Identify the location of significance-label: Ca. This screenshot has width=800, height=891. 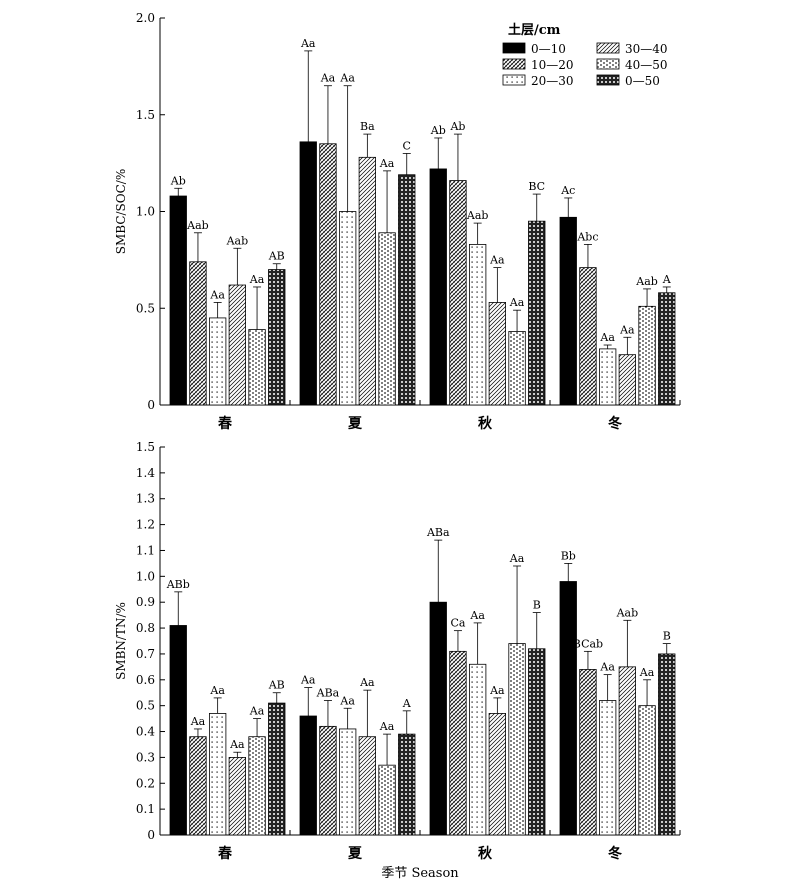
(457, 623).